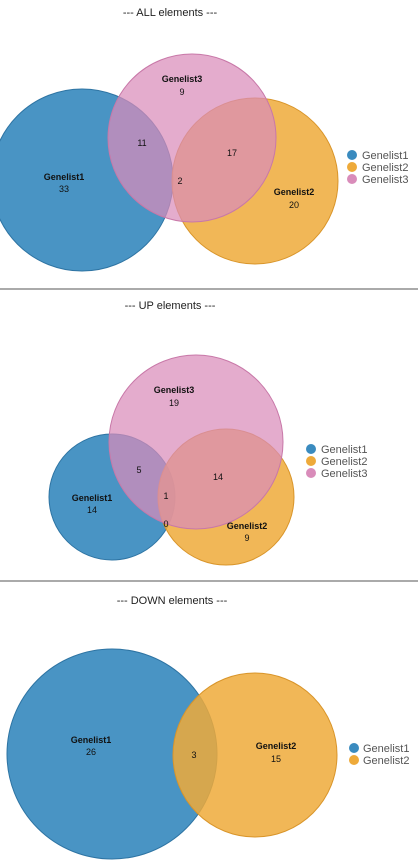 The height and width of the screenshot is (862, 418). I want to click on legend-swatch-genelist1-down, so click(354, 748).